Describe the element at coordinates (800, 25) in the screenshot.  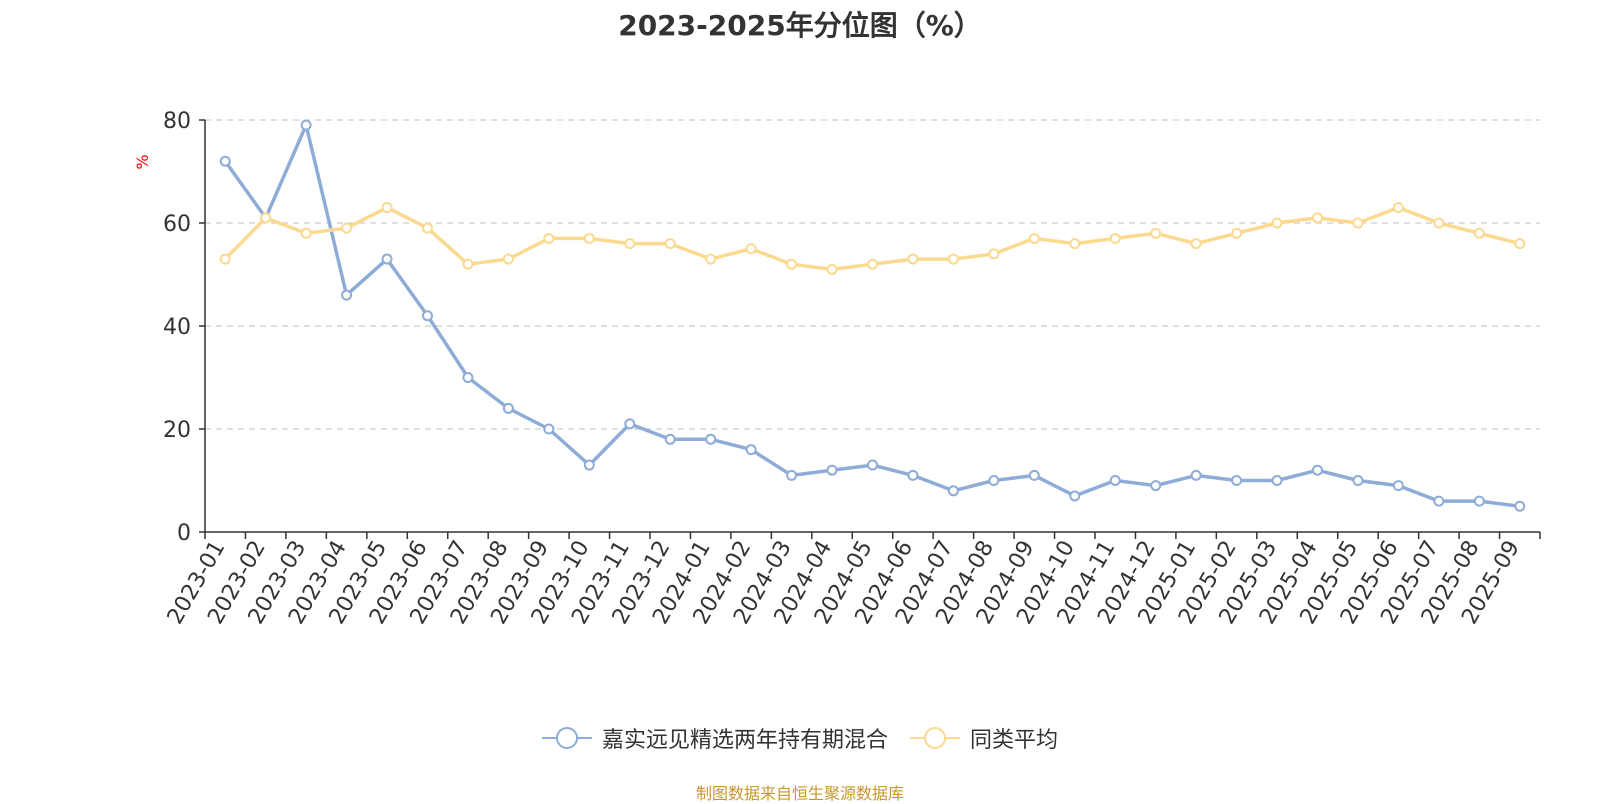
I see `chart-title: 2023-2025年分位图（%）` at that location.